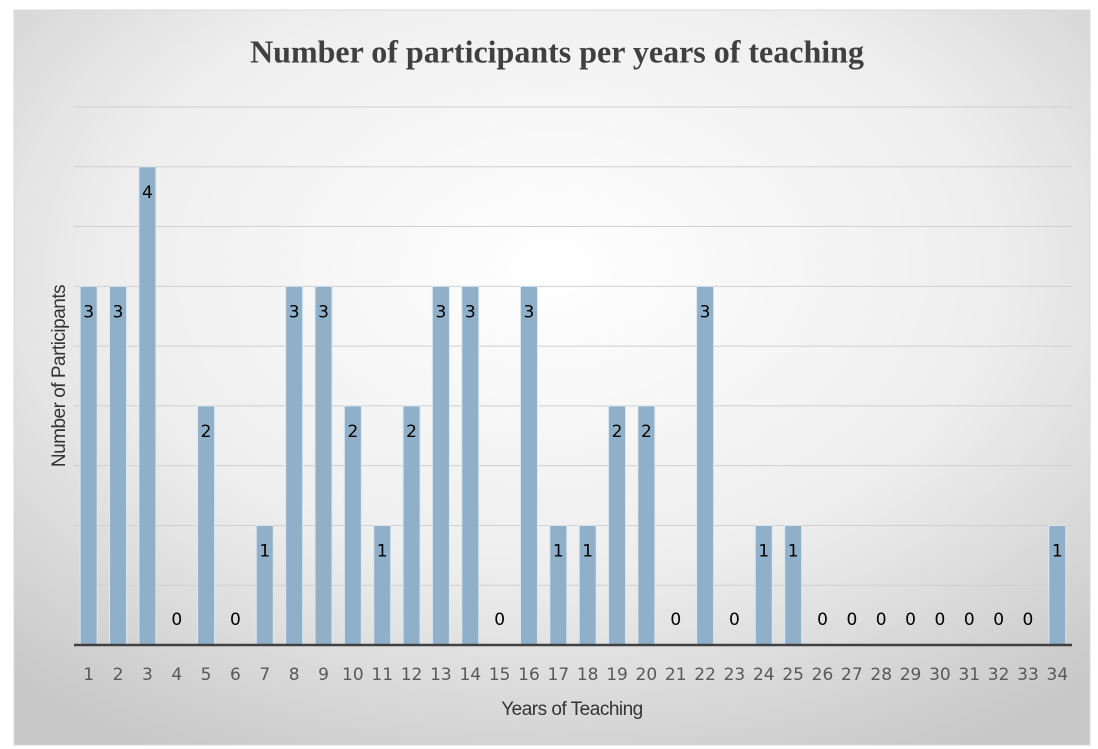 The height and width of the screenshot is (749, 1098). What do you see at coordinates (206, 675) in the screenshot?
I see `x-tick-label: 5` at bounding box center [206, 675].